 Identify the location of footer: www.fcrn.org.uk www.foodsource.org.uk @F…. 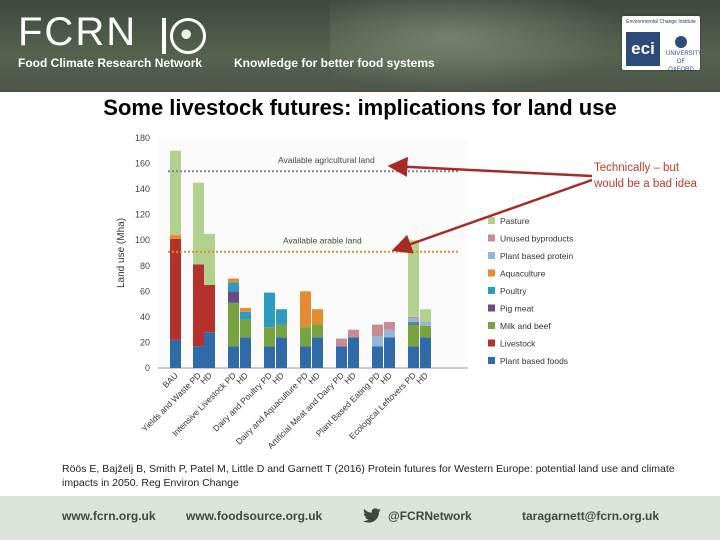
(360, 518).